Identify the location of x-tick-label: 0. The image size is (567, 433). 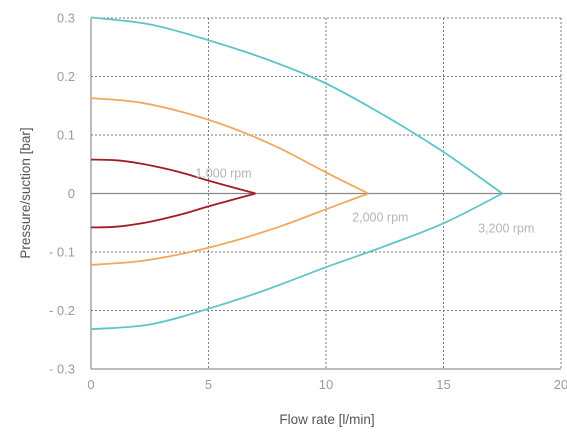
(90, 384).